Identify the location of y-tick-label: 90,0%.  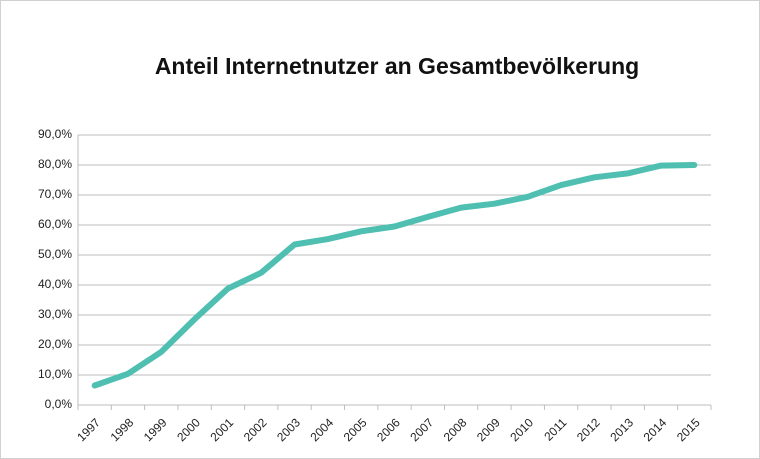
(55, 134).